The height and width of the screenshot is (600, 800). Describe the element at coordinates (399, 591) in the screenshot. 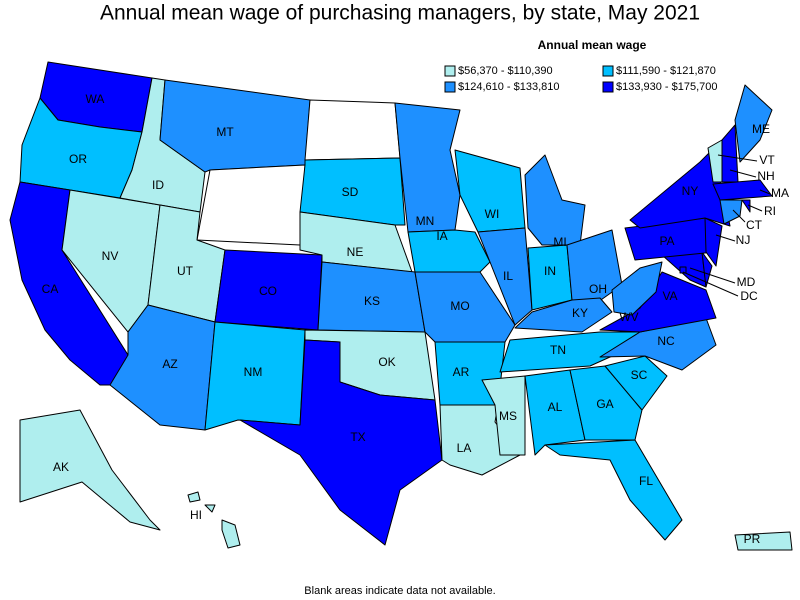

I see `footnote: Blank areas indicate data not available.` at that location.